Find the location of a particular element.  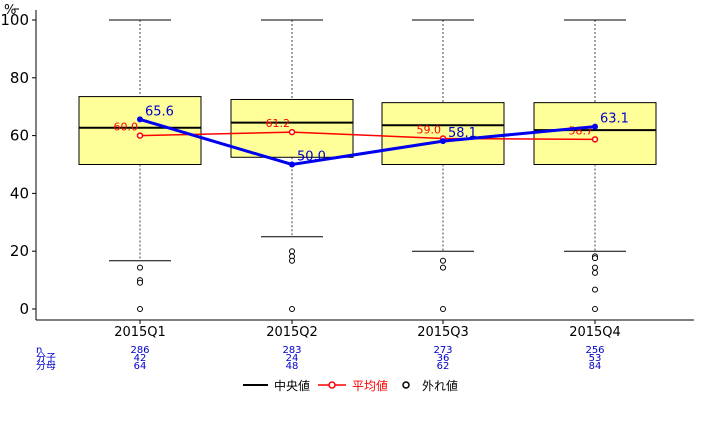

y-tick-label: 60 is located at coordinates (19, 136).